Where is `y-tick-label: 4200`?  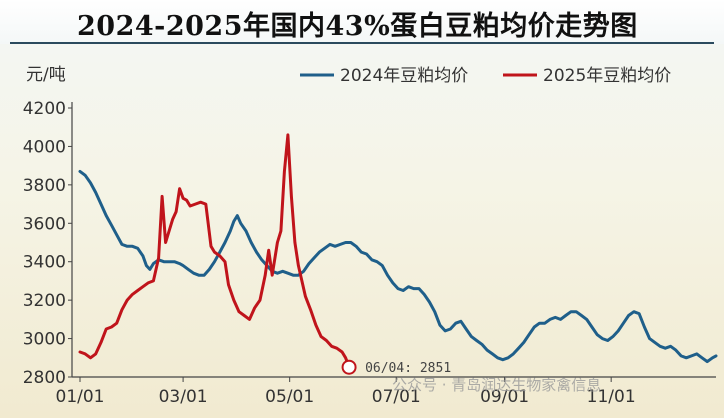 y-tick-label: 4200 is located at coordinates (44, 109).